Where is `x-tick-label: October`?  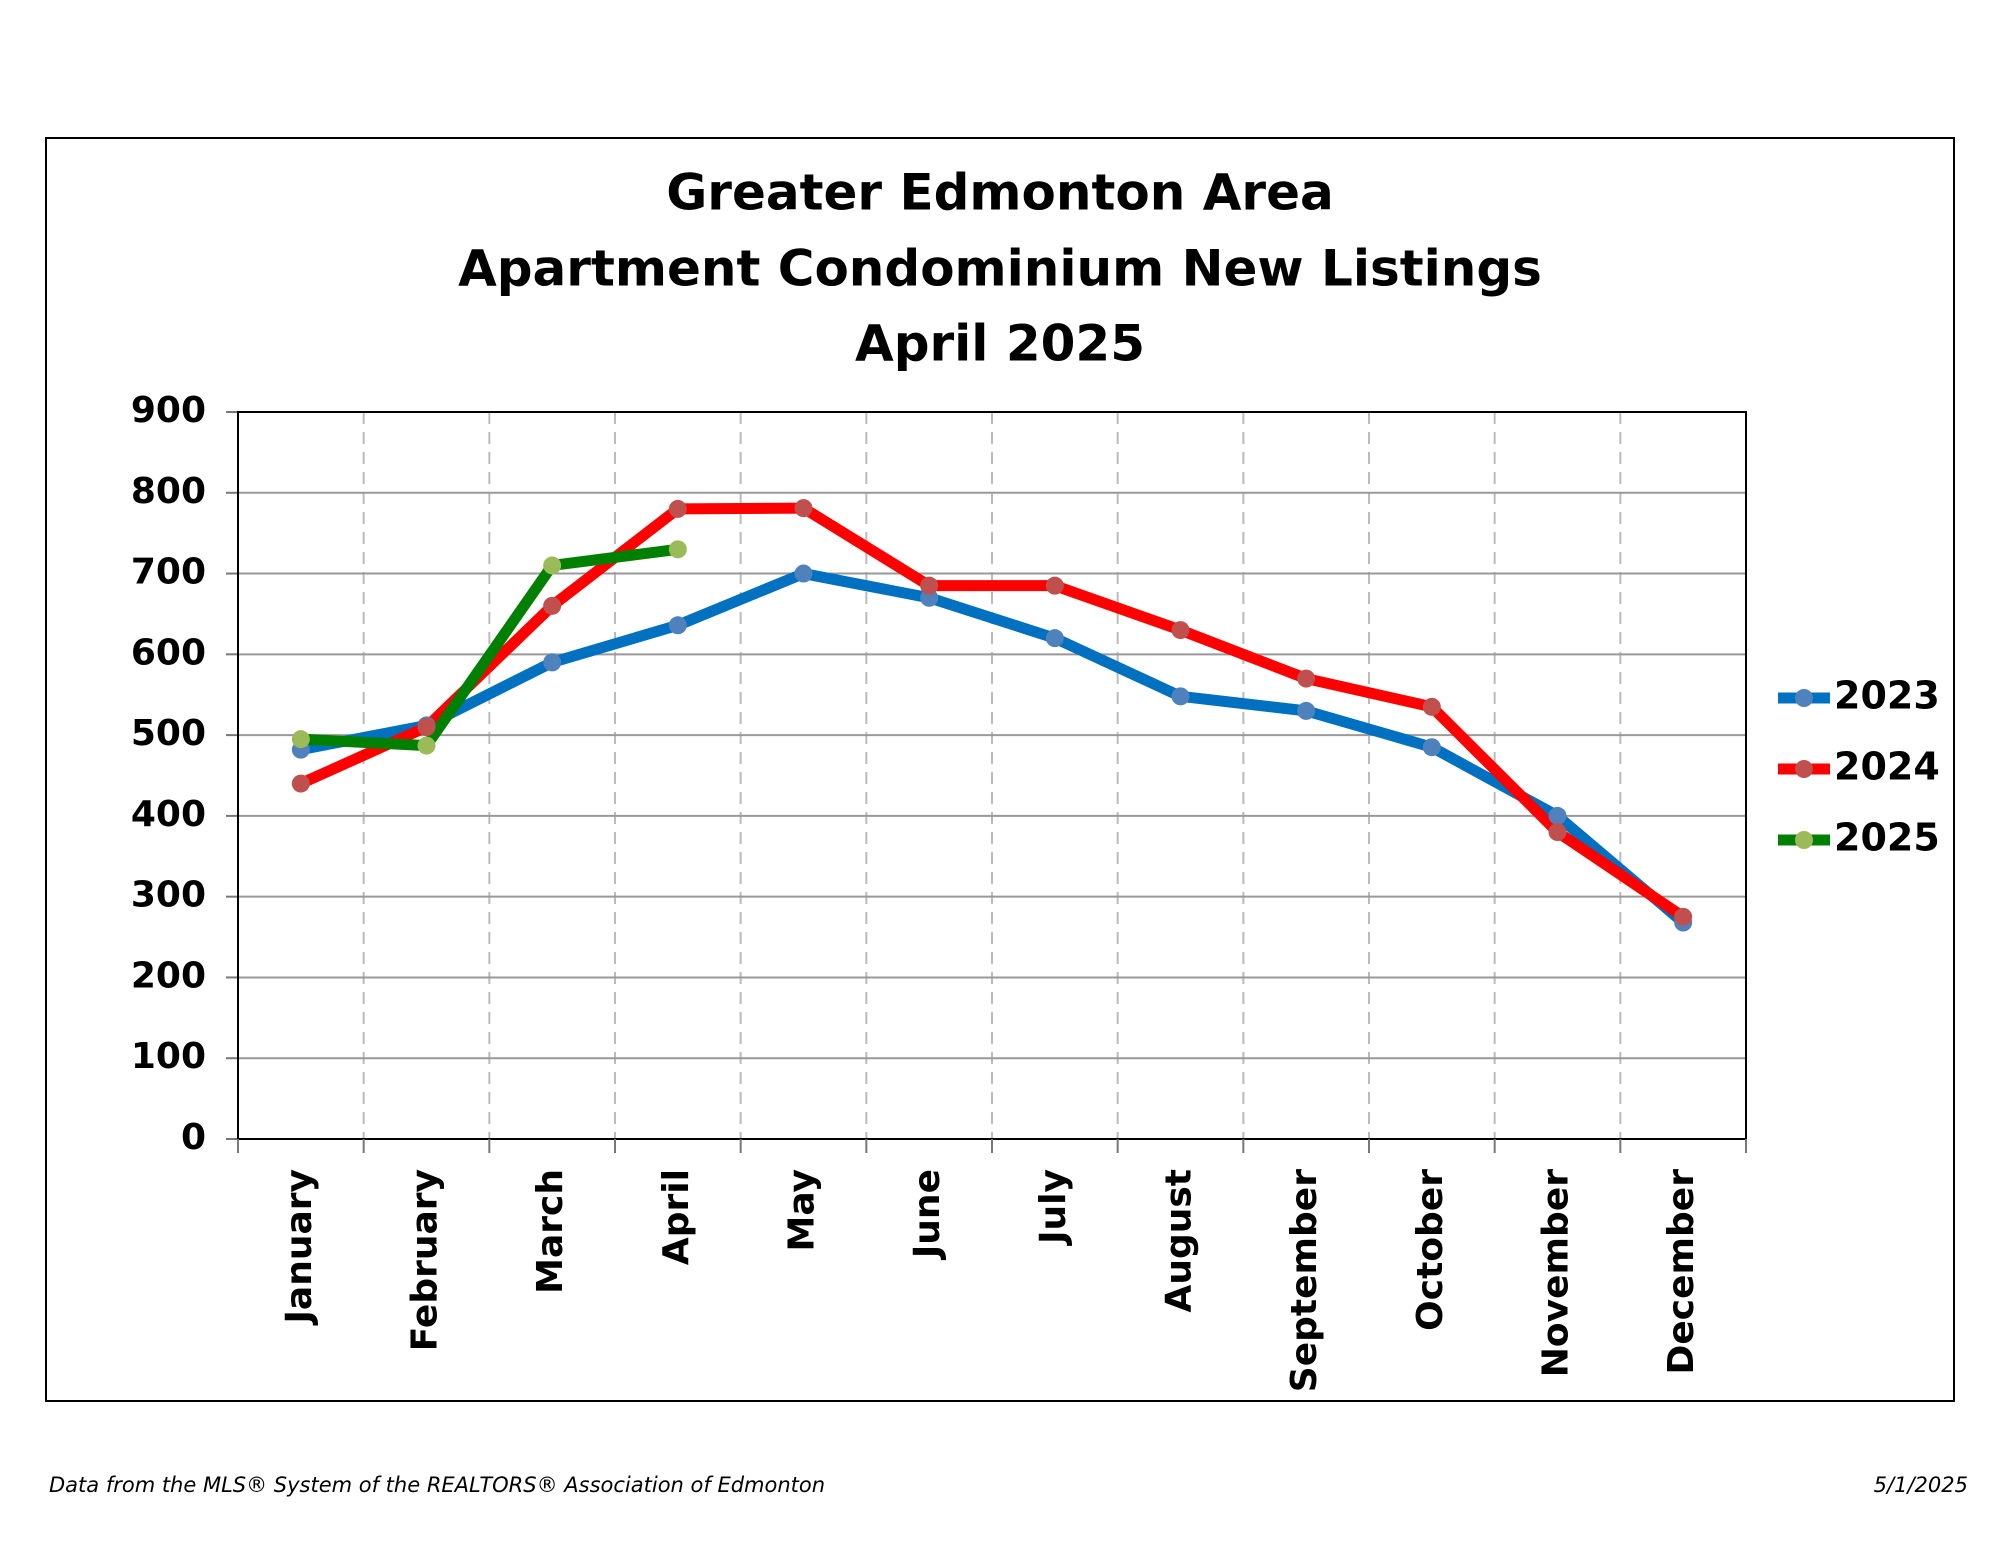 x-tick-label: October is located at coordinates (1430, 1250).